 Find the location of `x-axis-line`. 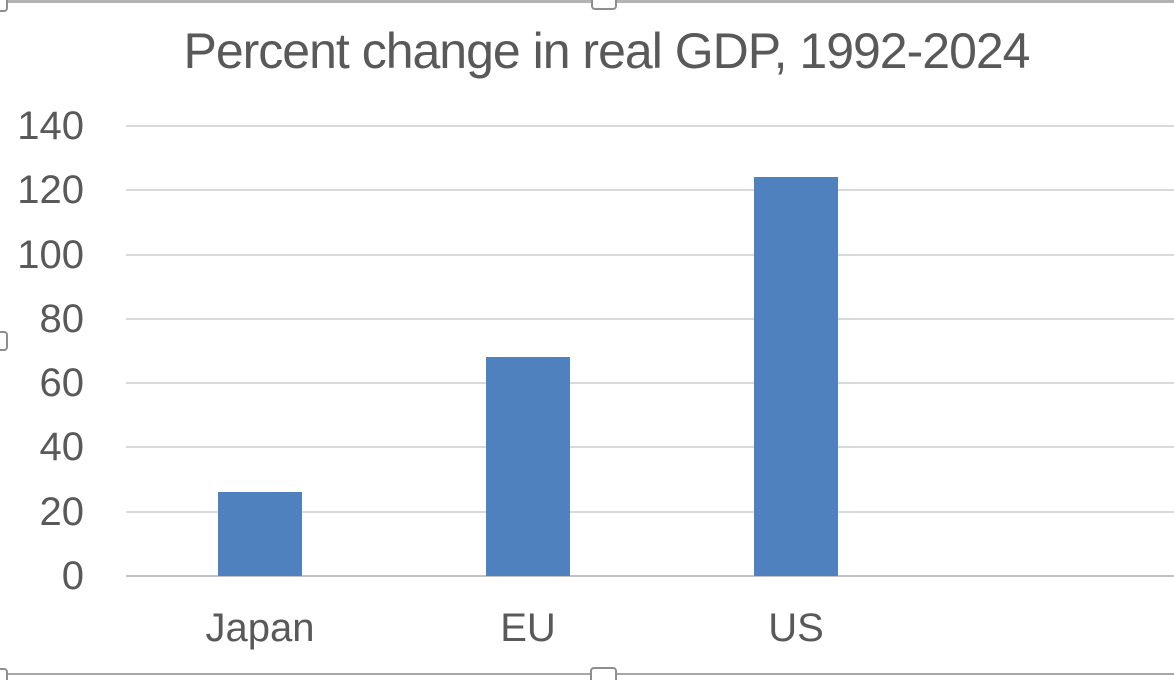

x-axis-line is located at coordinates (650, 576).